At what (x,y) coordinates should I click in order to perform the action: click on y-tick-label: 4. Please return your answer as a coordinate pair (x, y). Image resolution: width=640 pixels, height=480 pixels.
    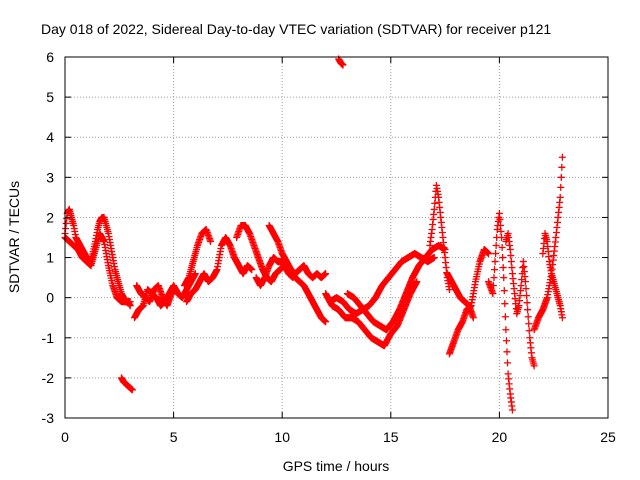
    Looking at the image, I should click on (50, 137).